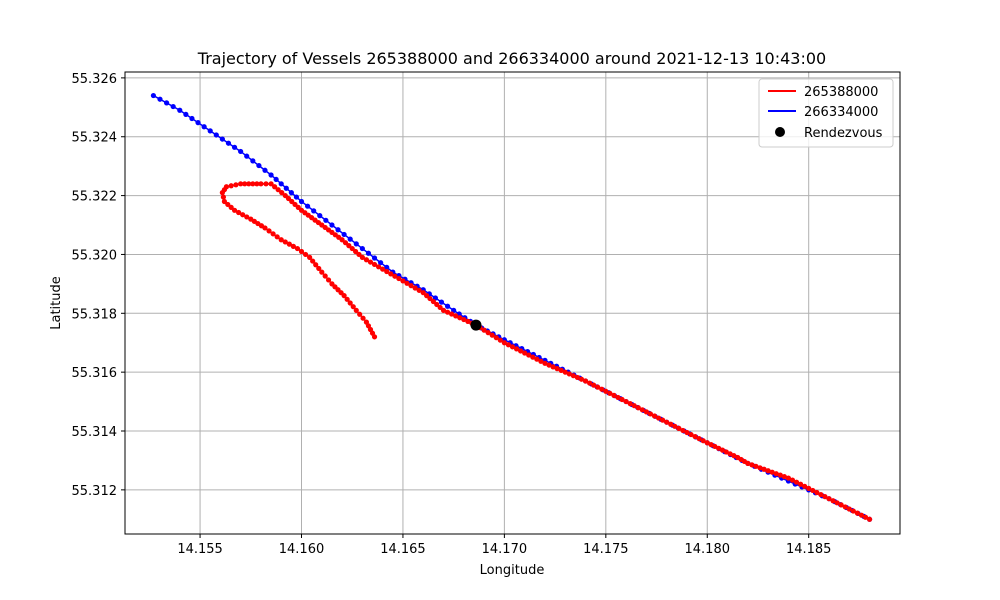 The height and width of the screenshot is (600, 1000). I want to click on legend-swatch-rendezvous, so click(780, 132).